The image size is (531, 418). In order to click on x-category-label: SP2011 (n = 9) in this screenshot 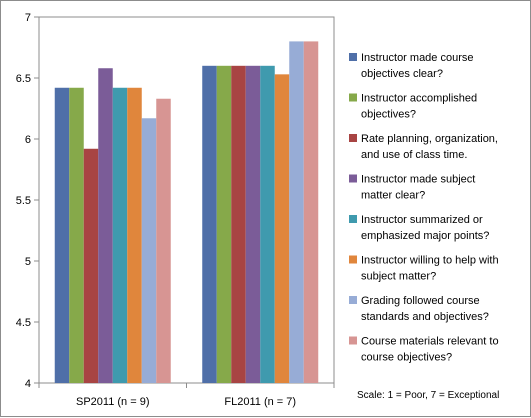, I will do `click(112, 402)`.